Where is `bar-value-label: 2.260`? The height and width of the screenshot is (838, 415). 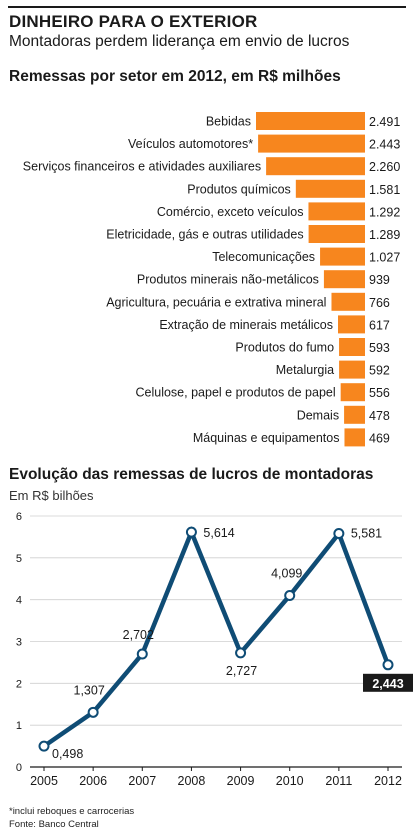 bar-value-label: 2.260 is located at coordinates (384, 167).